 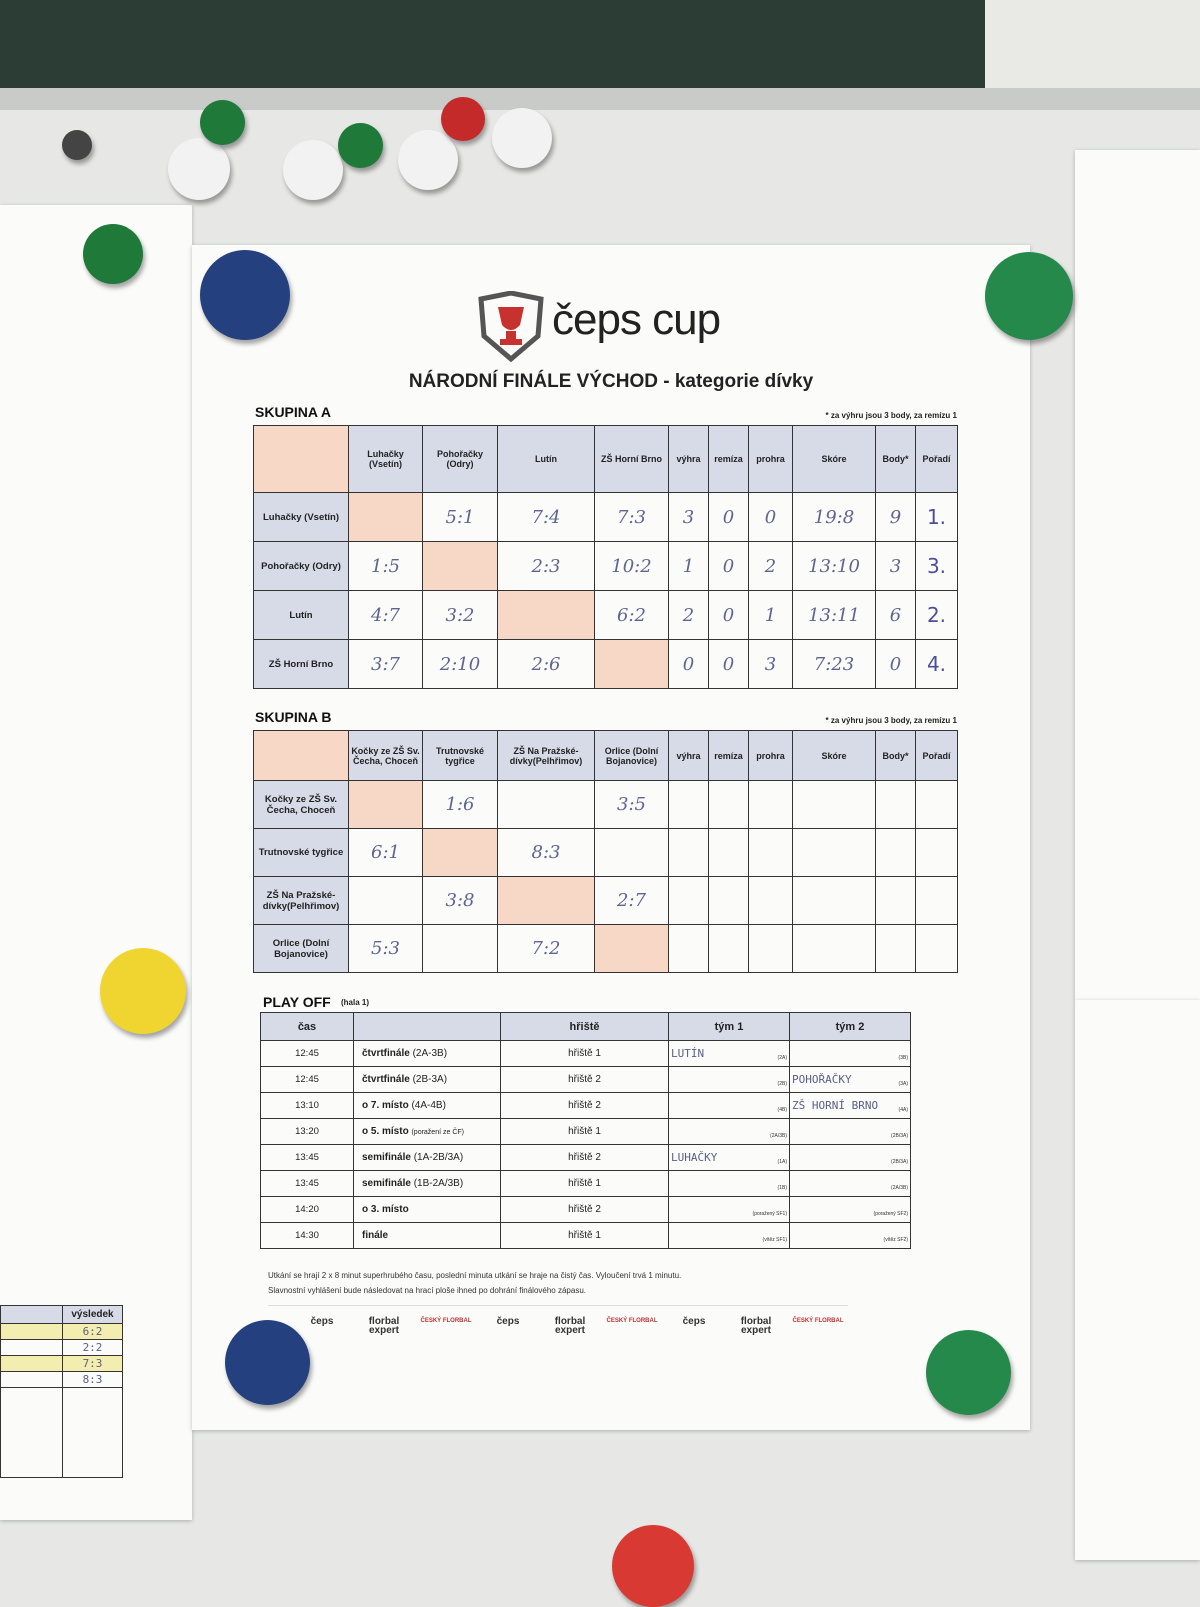 I want to click on team-written: LUHAČKY, so click(x=694, y=1157).